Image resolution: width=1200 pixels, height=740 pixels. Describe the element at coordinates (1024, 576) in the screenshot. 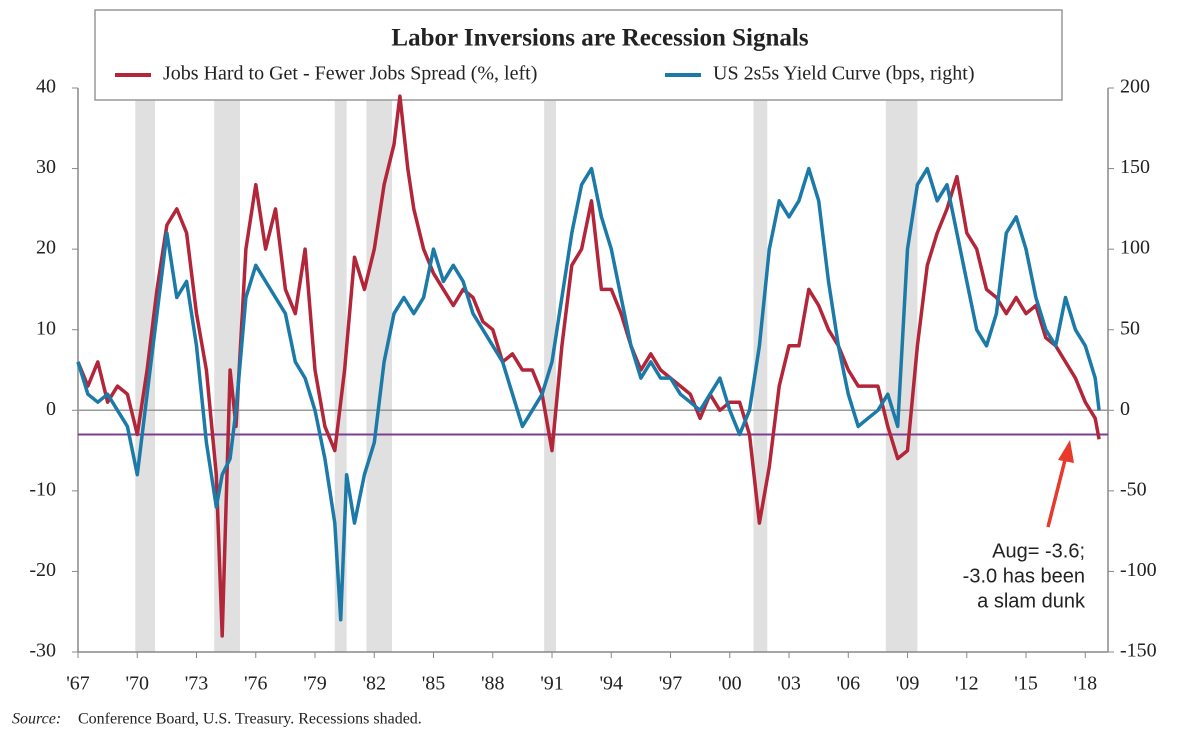

I see `annotation: -3.0 has been` at that location.